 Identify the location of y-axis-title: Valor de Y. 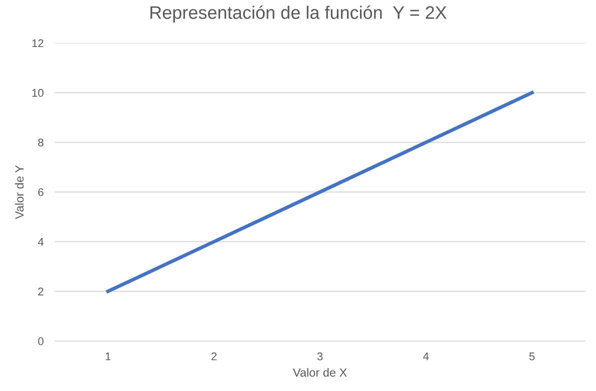
(19, 192).